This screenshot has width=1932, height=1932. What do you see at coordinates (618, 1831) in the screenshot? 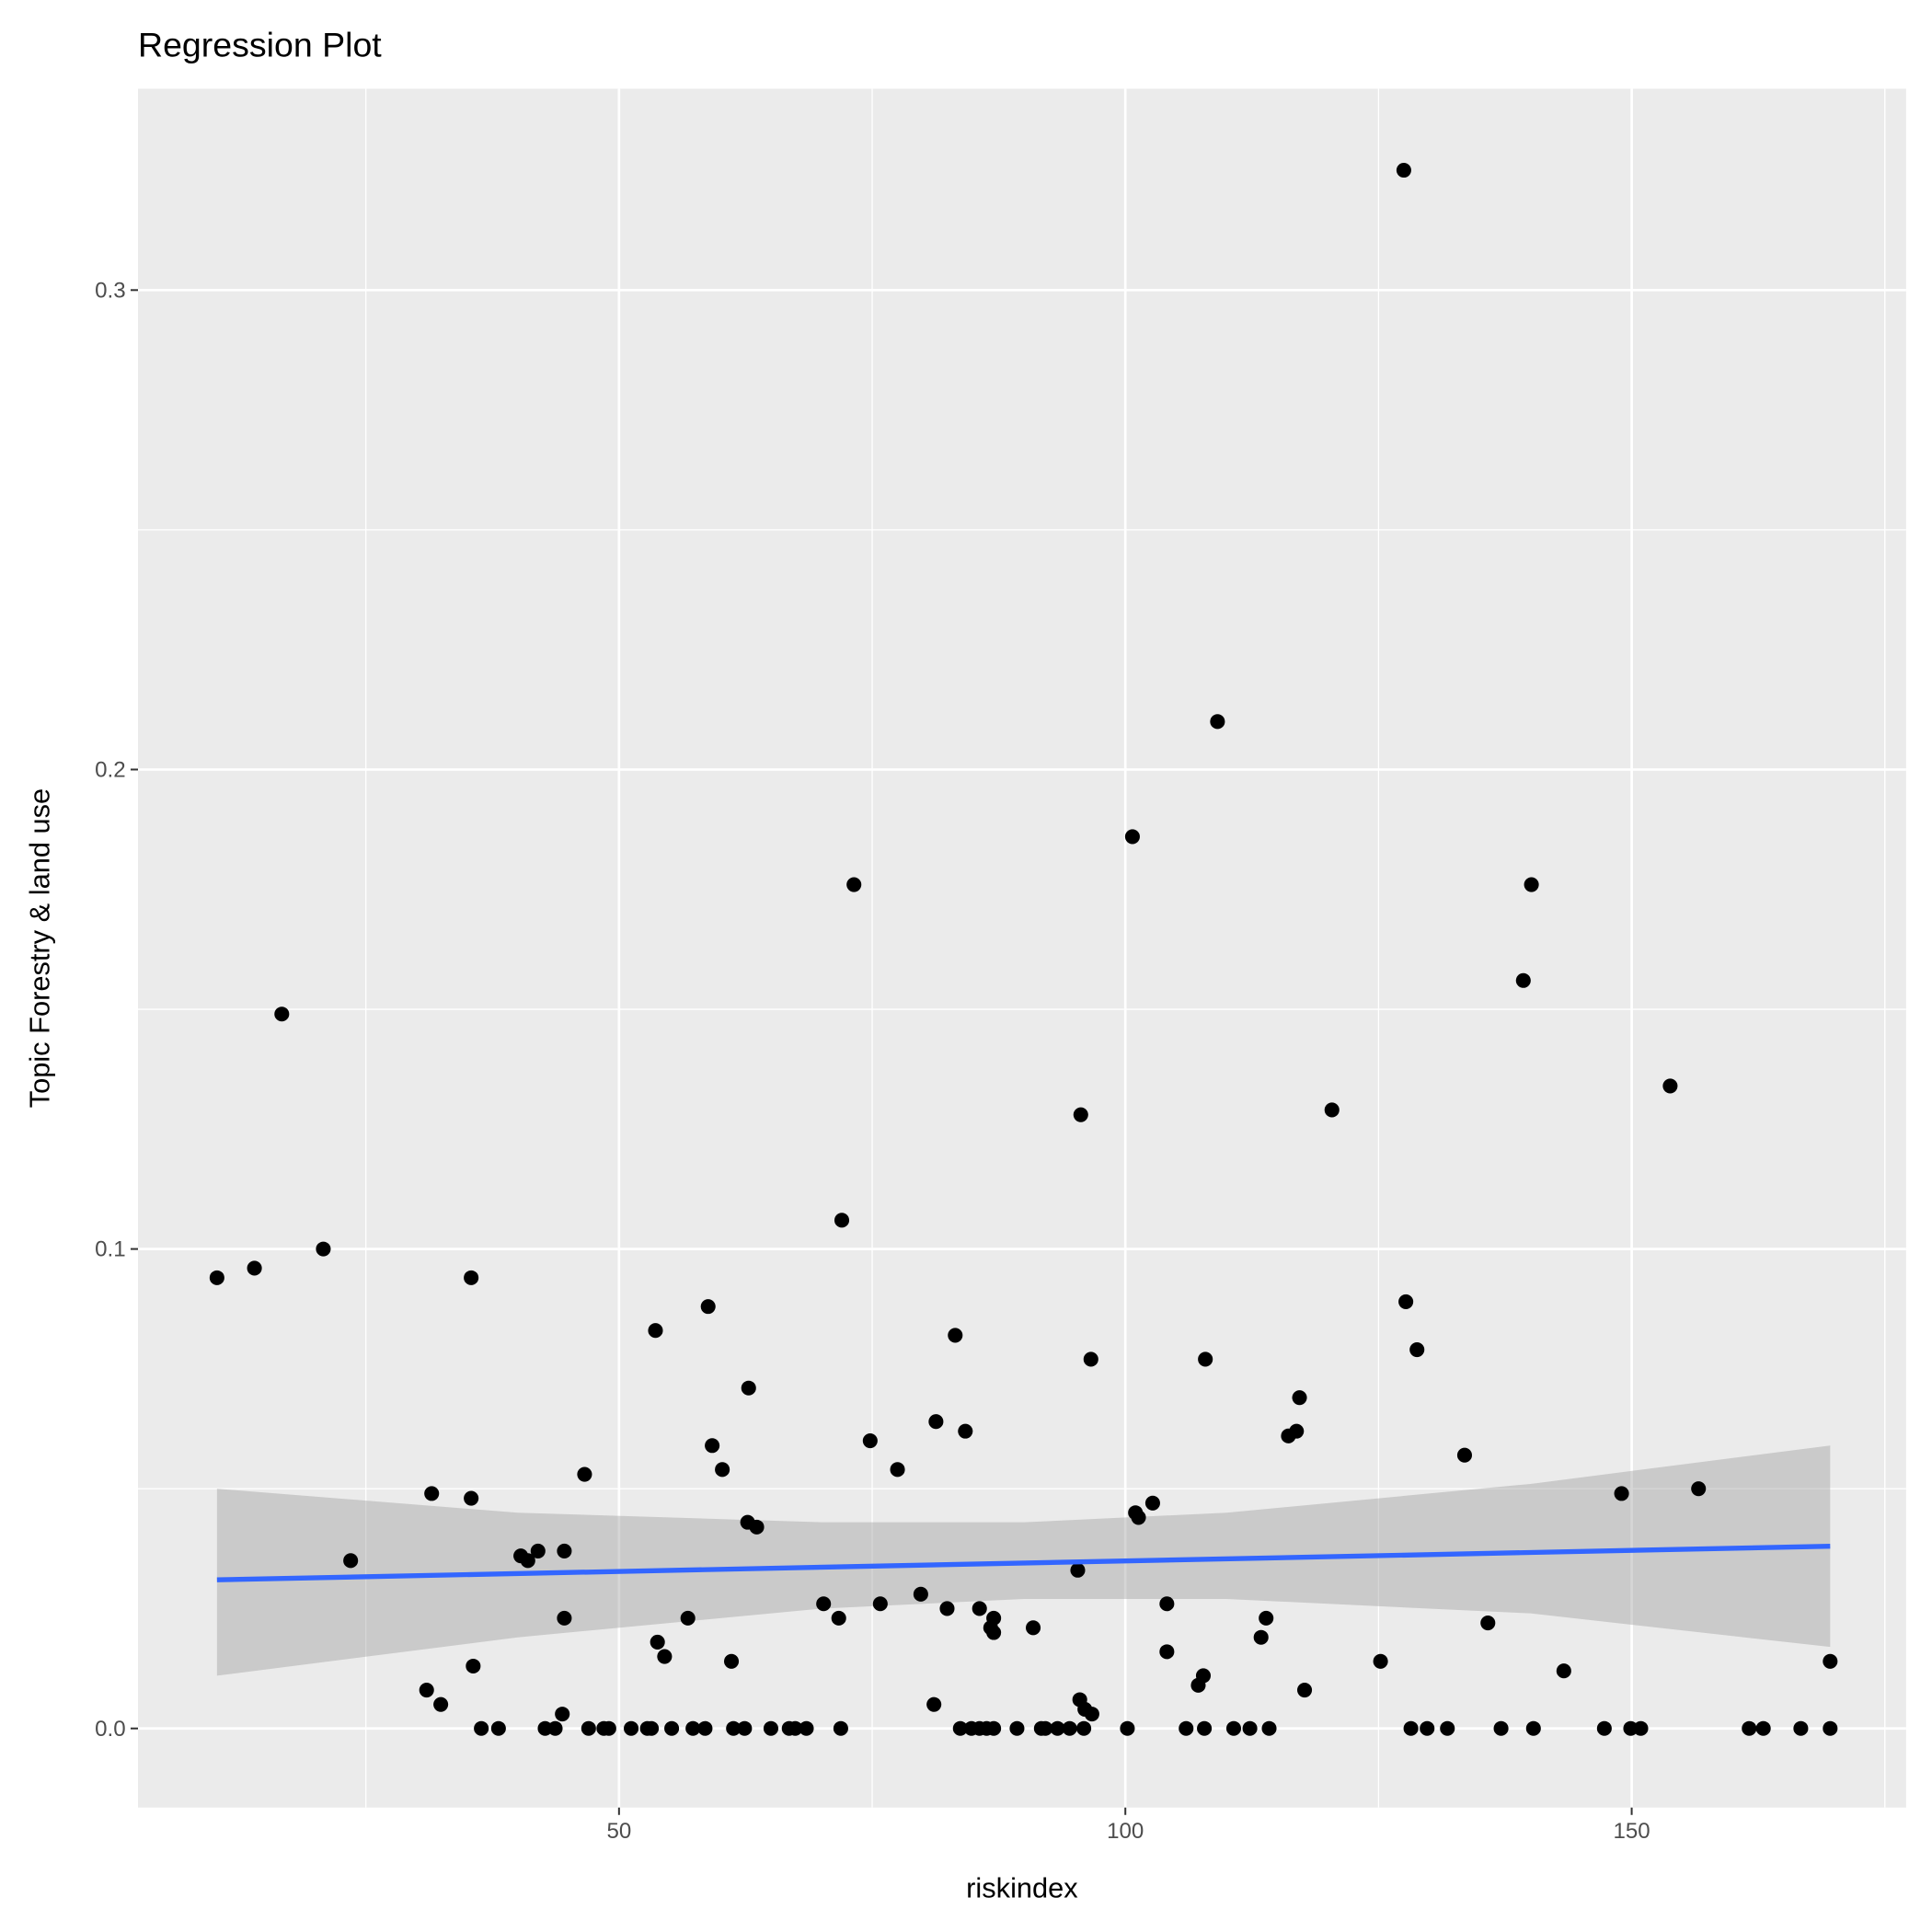
I see `x-tick-label: 50` at bounding box center [618, 1831].